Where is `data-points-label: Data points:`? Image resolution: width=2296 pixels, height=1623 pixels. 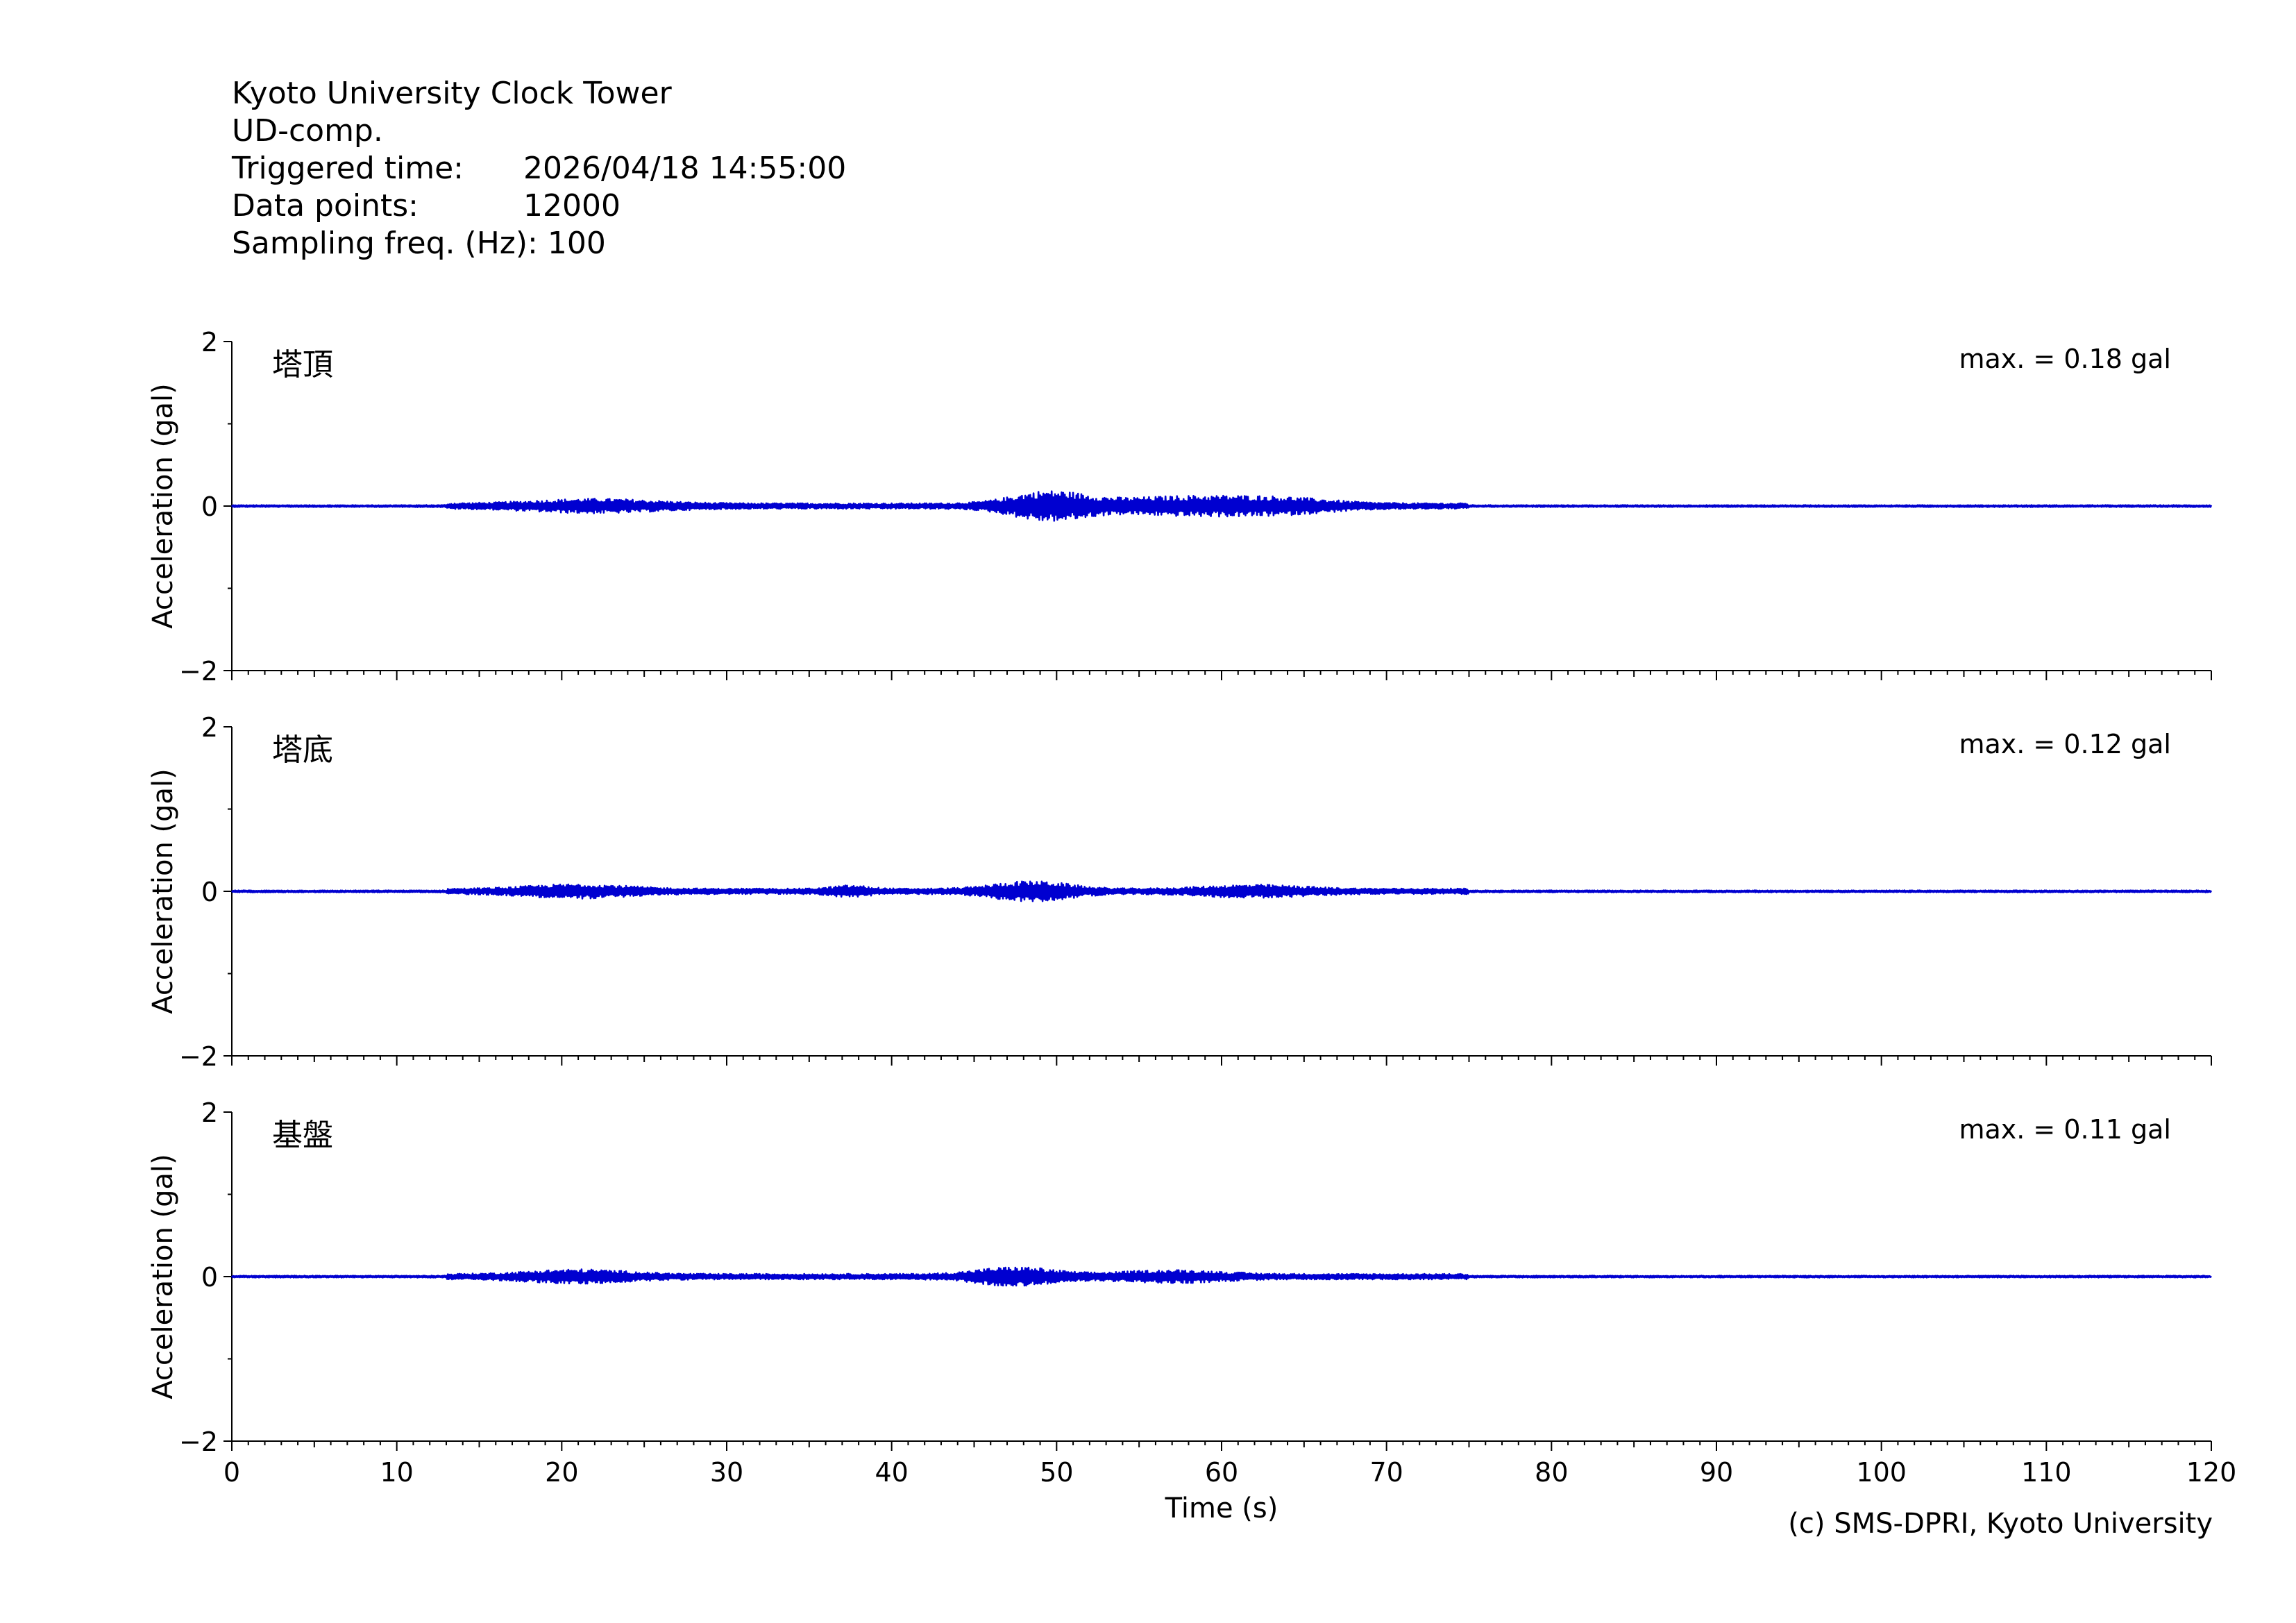
data-points-label: Data points: is located at coordinates (326, 206).